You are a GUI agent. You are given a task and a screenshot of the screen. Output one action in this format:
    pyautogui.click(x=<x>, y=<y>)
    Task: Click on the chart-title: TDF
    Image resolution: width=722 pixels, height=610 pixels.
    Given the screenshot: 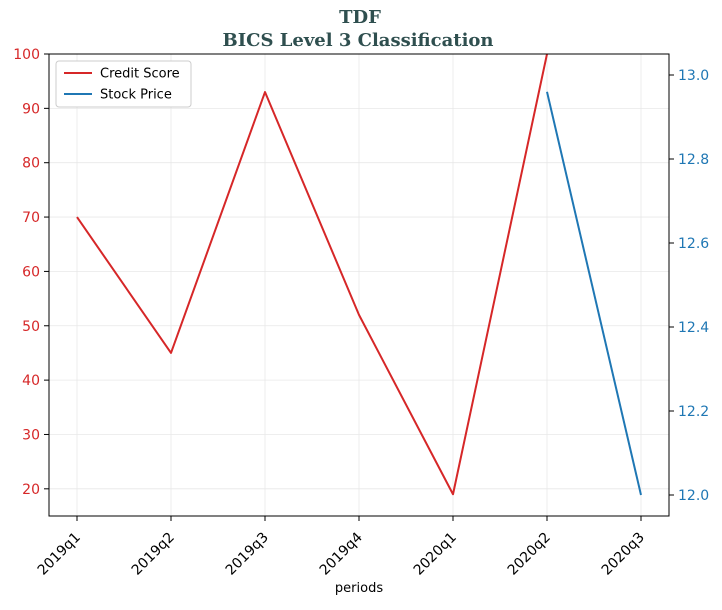 What is the action you would take?
    pyautogui.click(x=360, y=17)
    